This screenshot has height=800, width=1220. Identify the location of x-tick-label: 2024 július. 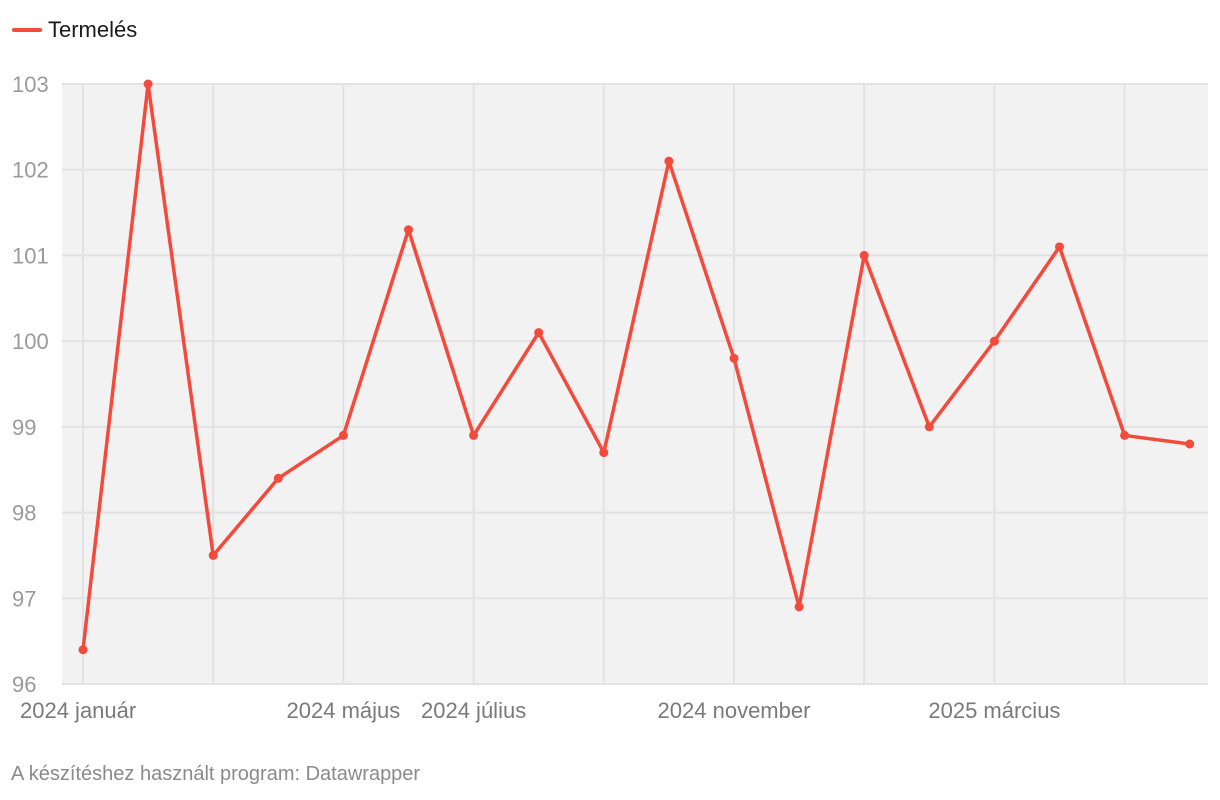
(473, 710).